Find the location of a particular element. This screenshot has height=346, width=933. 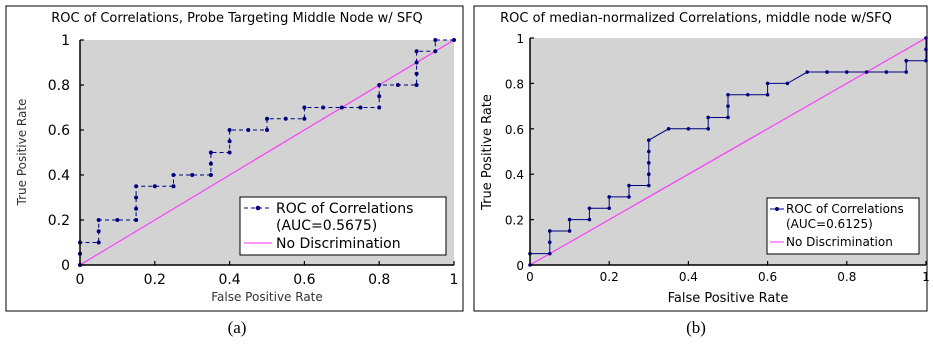

panel-a-legend-marker-roc is located at coordinates (258, 208).